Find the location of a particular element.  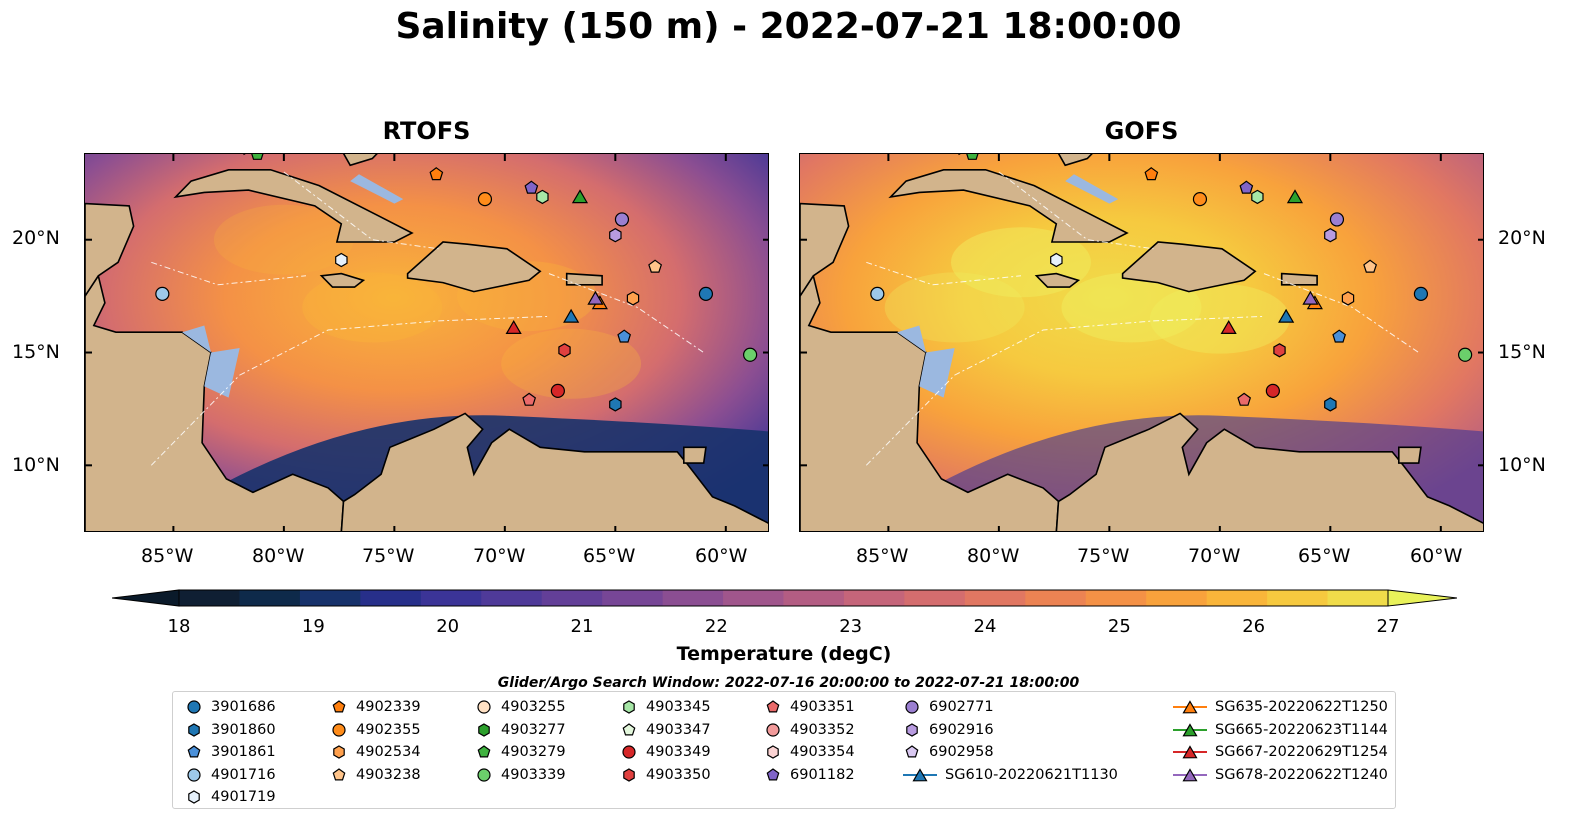

panel-title-rtofs: RTOFS is located at coordinates (426, 131).